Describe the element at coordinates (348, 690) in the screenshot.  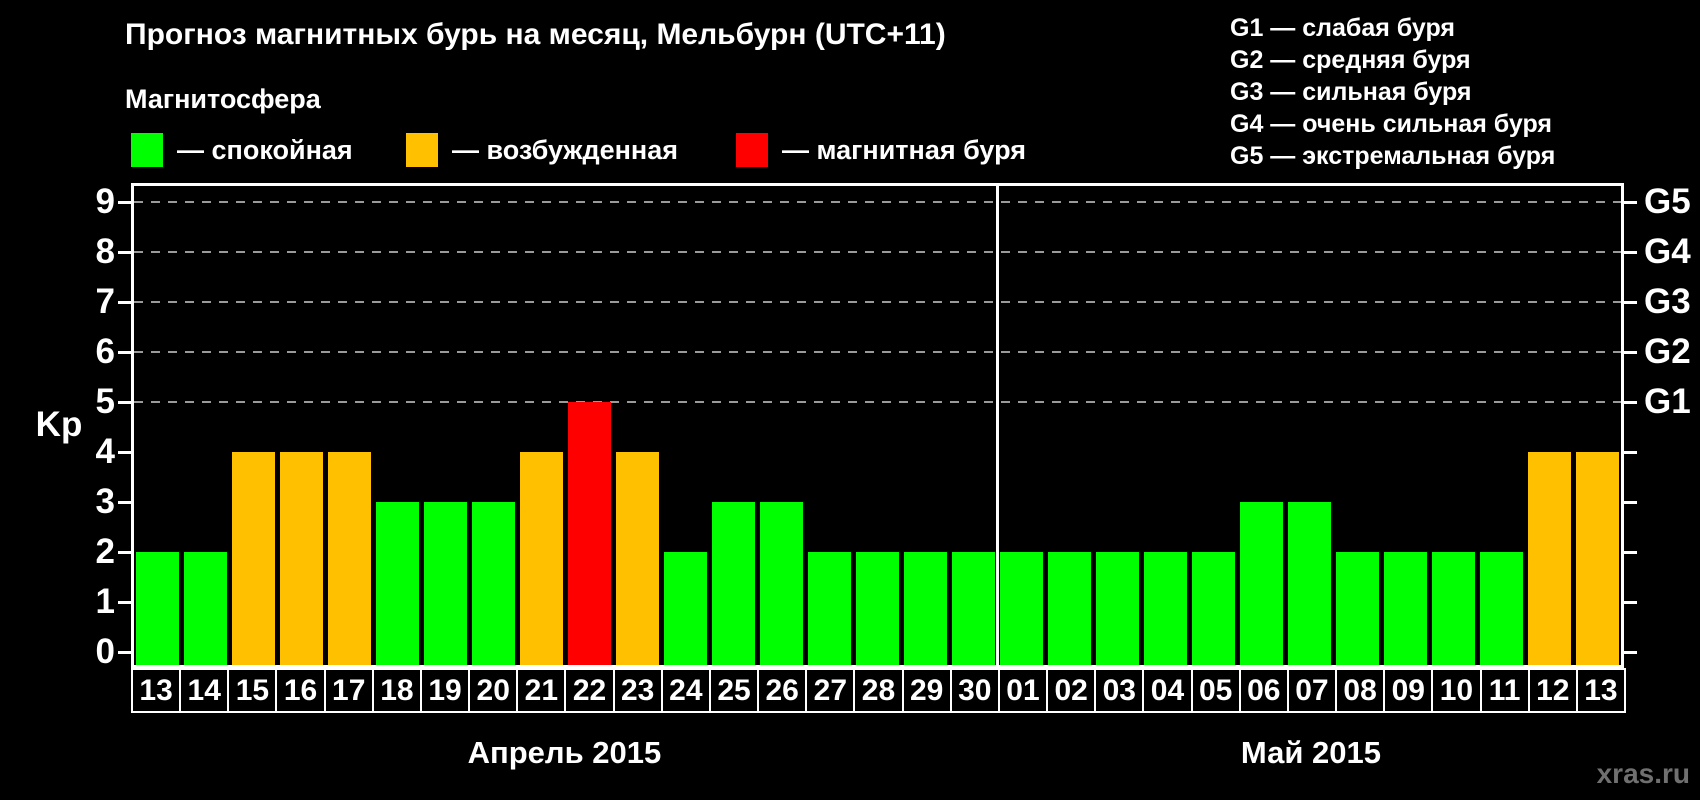
I see `day-label-17: 17` at that location.